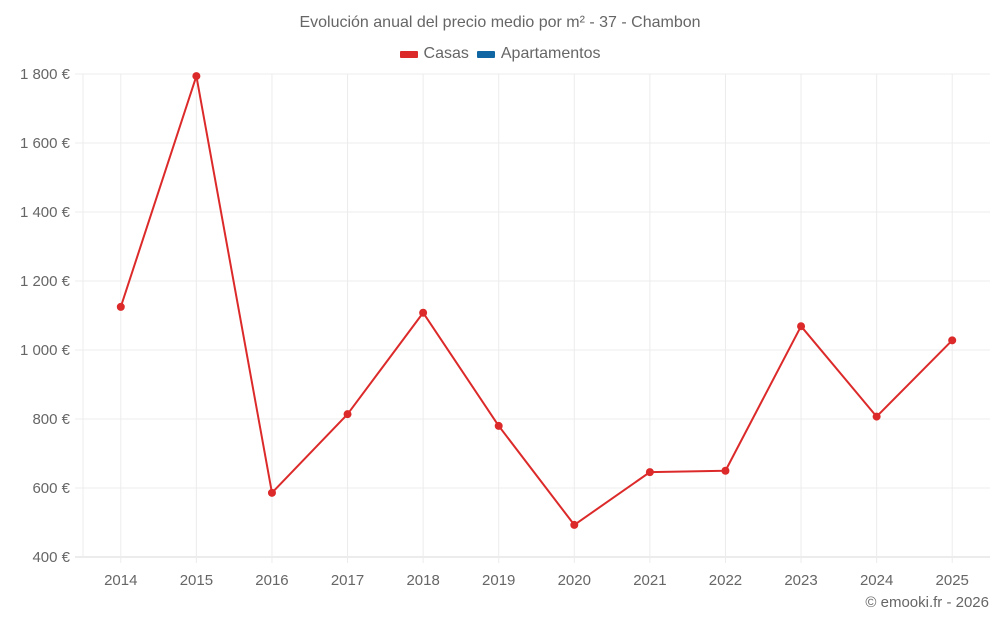 Image resolution: width=1000 pixels, height=625 pixels. What do you see at coordinates (45, 350) in the screenshot?
I see `y-tick-label: 1 000 €` at bounding box center [45, 350].